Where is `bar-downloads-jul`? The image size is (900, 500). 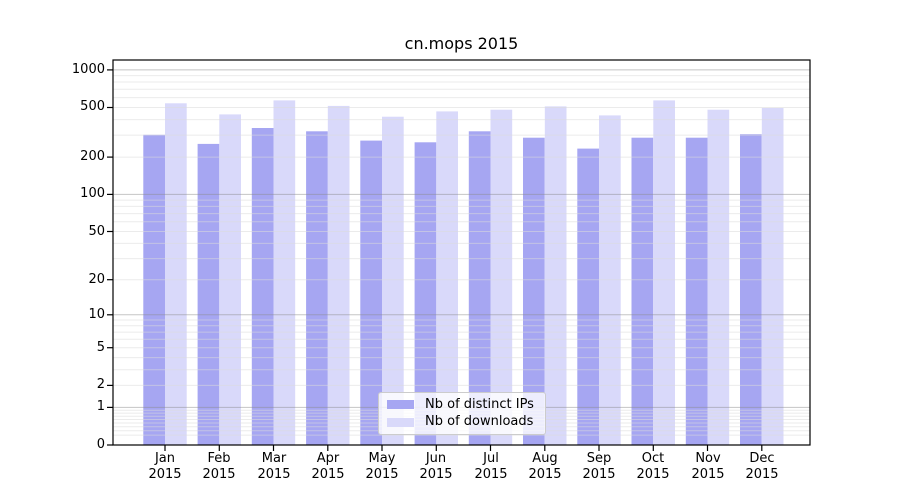 bar-downloads-jul is located at coordinates (501, 277).